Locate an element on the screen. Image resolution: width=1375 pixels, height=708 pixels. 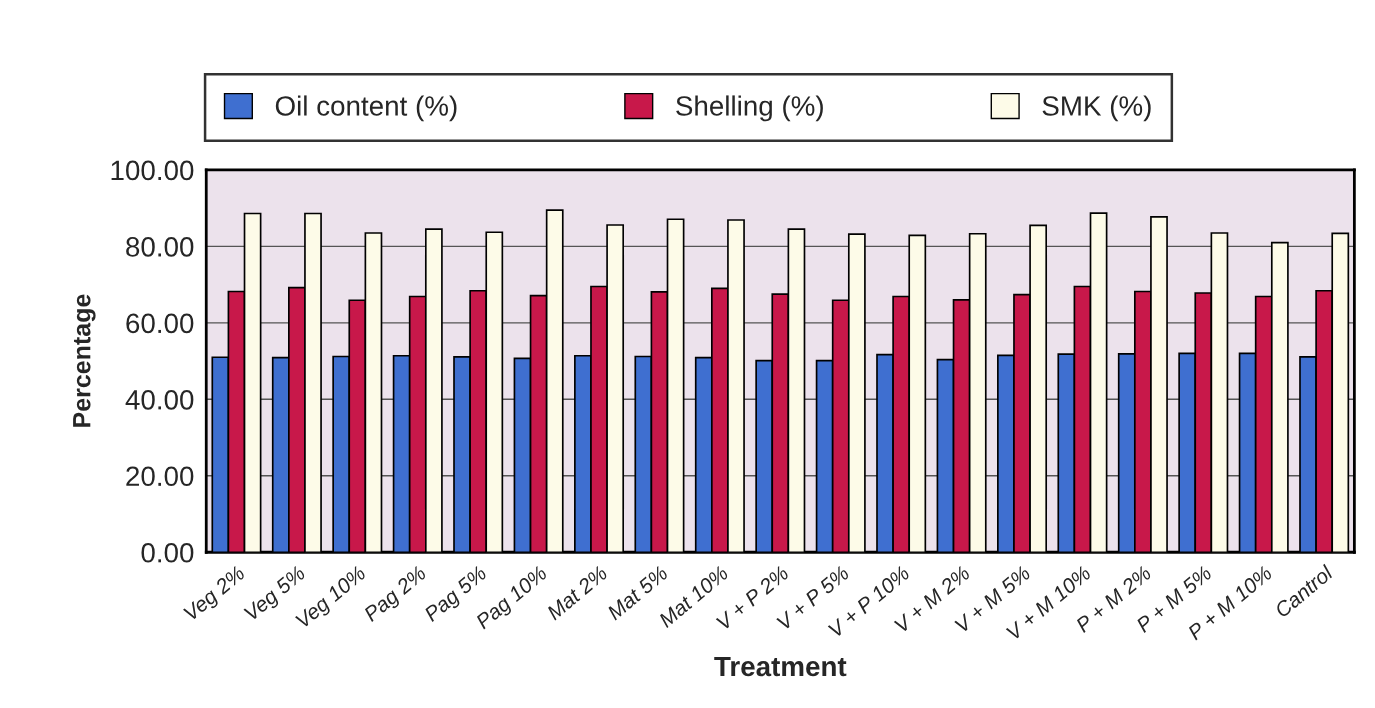
y-tick-label: 0.00 is located at coordinates (167, 552).